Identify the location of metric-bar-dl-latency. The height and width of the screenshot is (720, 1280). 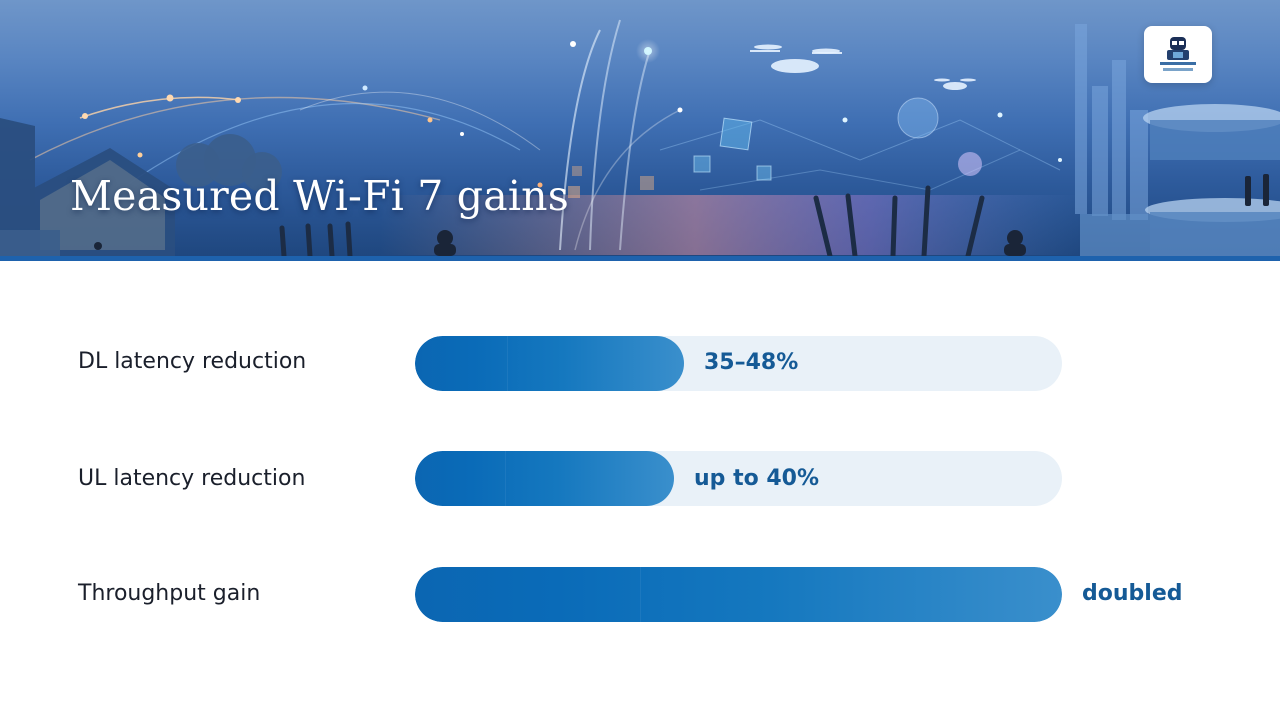
(738, 363).